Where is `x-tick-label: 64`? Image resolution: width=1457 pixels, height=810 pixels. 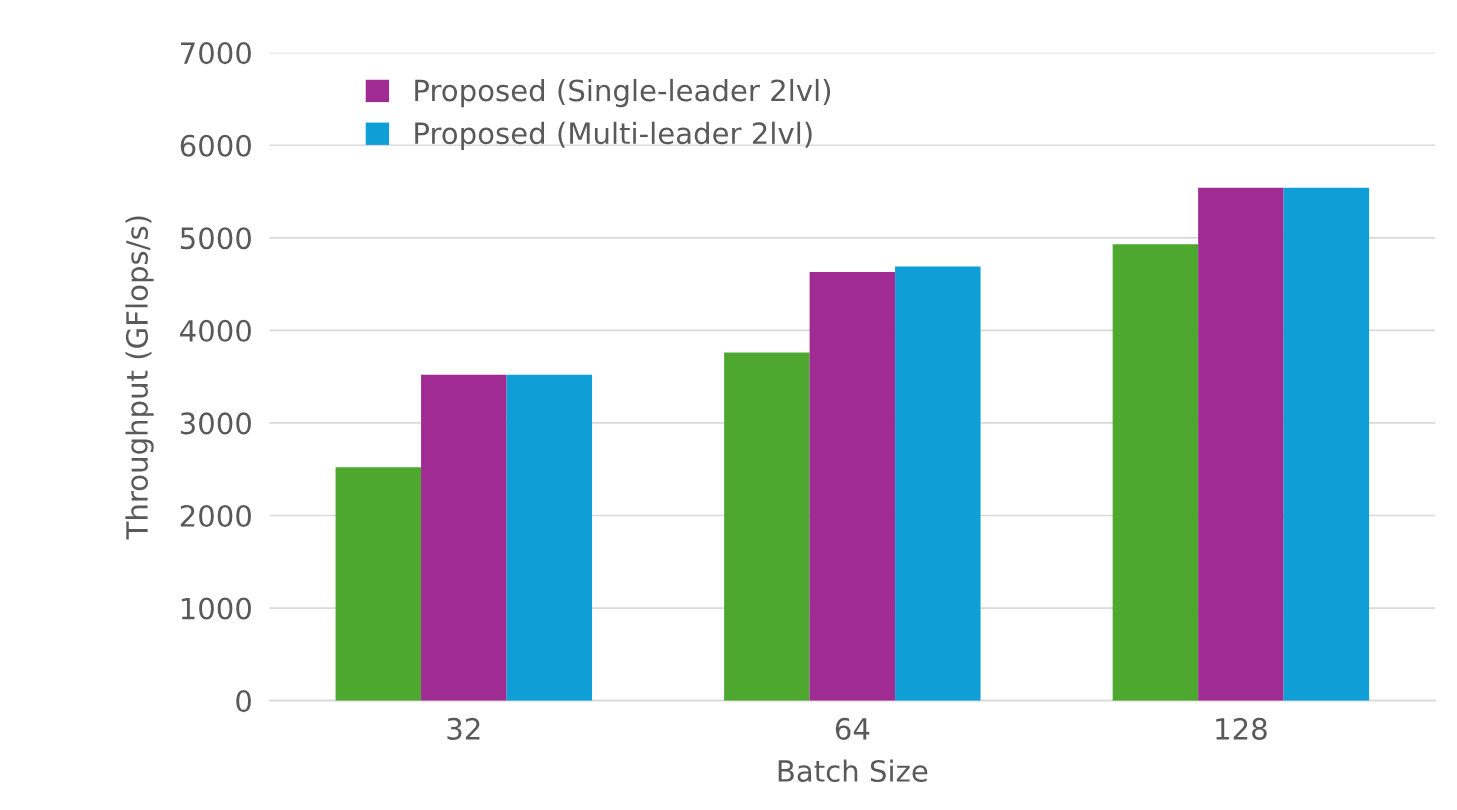 x-tick-label: 64 is located at coordinates (852, 728).